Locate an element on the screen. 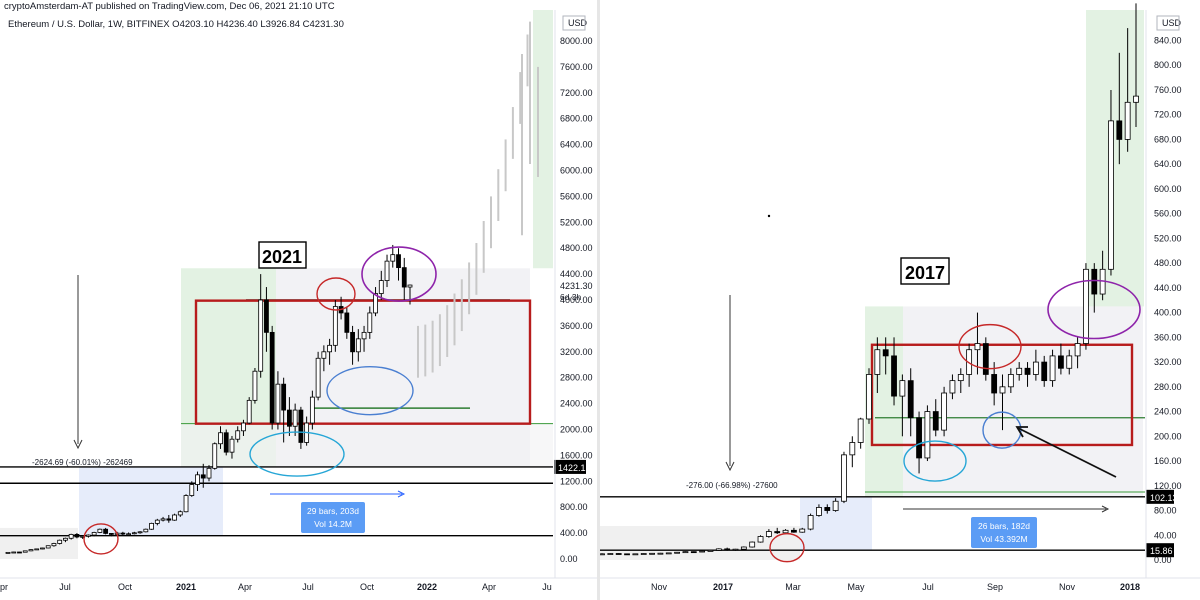  gray-zone-low is located at coordinates (367, 445).